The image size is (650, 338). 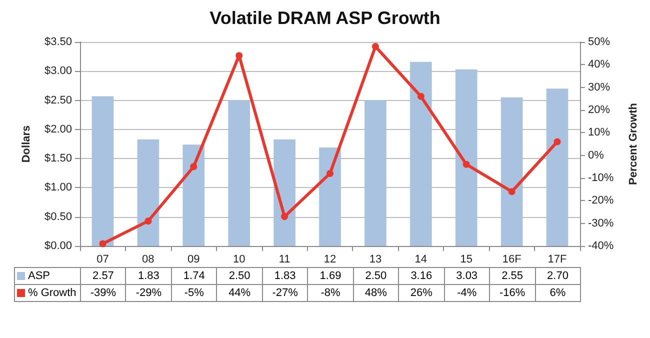 What do you see at coordinates (194, 276) in the screenshot?
I see `data-label: 1.74` at bounding box center [194, 276].